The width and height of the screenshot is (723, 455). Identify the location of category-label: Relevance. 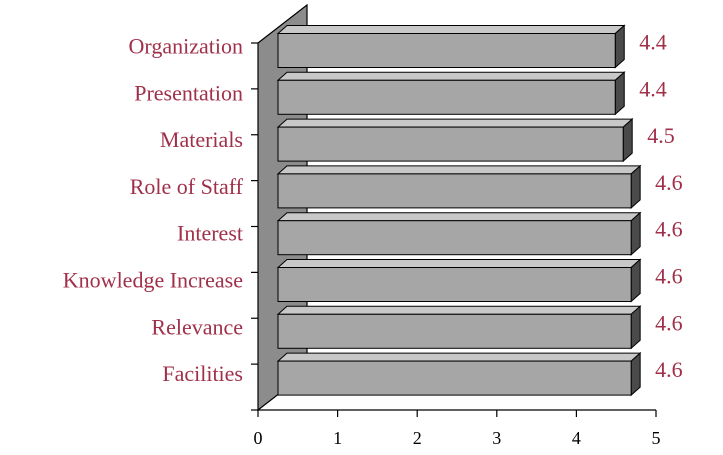
(197, 326).